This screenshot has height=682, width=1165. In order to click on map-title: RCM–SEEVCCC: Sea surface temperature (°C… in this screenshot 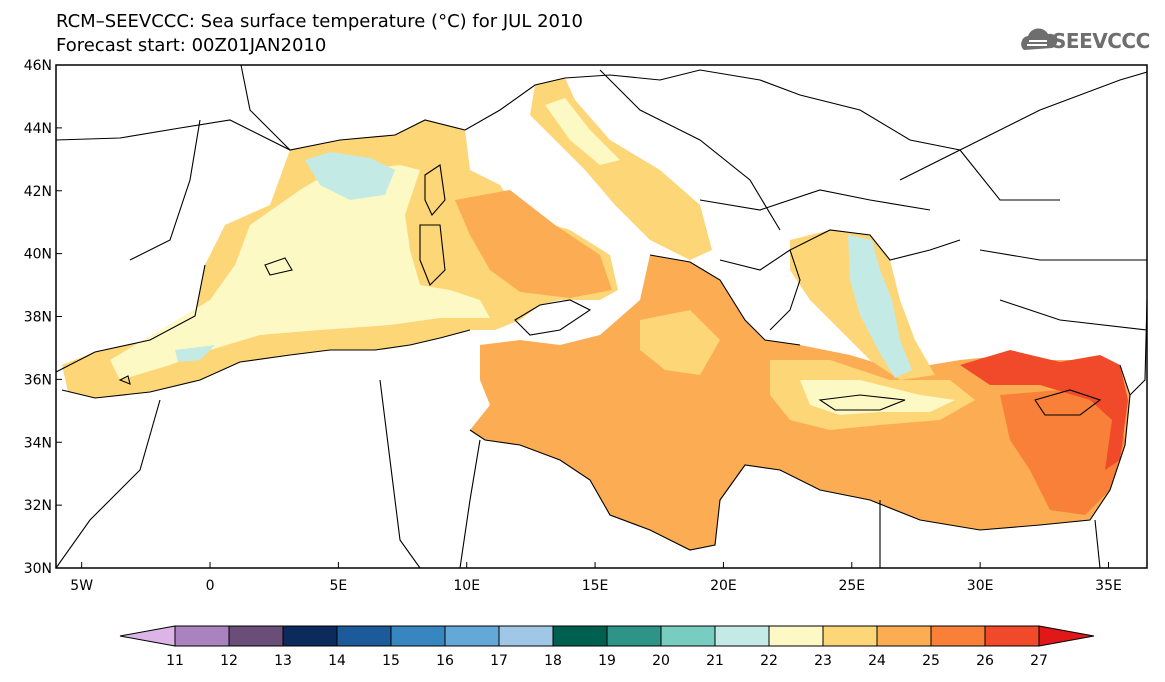, I will do `click(319, 21)`.